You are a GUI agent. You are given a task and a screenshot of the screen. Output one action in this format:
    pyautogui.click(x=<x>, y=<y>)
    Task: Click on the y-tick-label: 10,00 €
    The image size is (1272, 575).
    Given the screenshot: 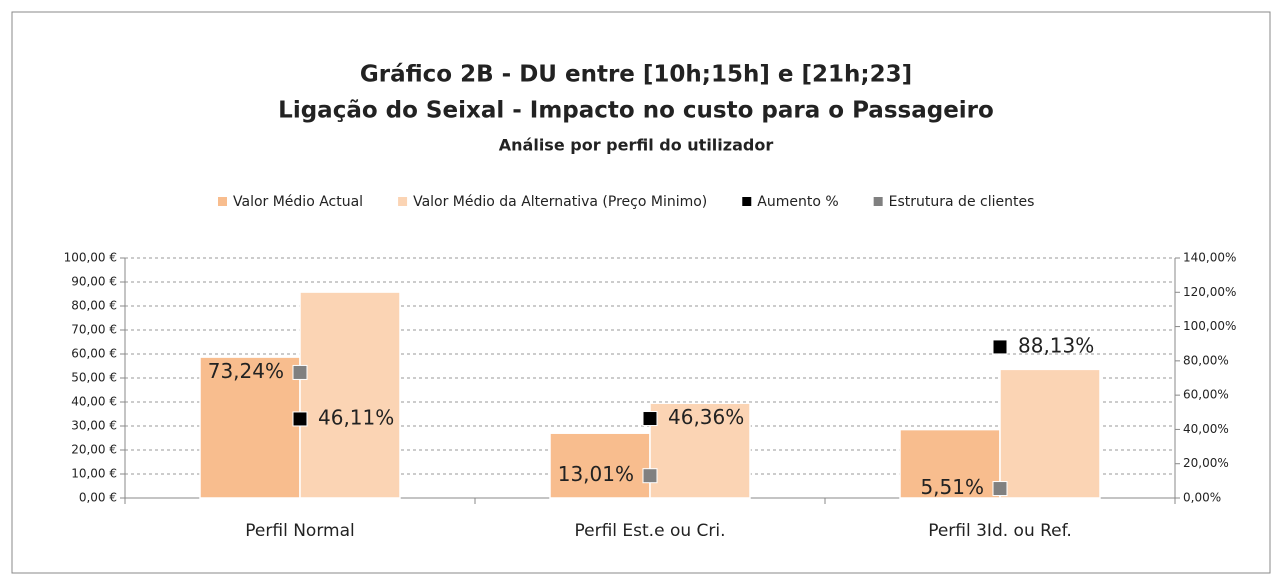 What is the action you would take?
    pyautogui.click(x=94, y=474)
    